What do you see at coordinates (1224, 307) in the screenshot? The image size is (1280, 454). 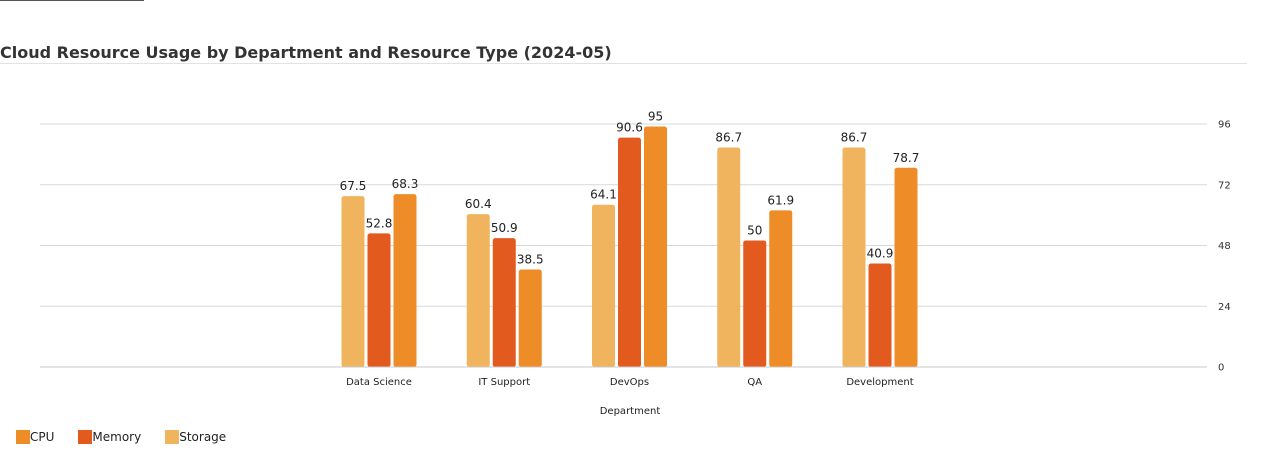 I see `y-tick-label: 24` at bounding box center [1224, 307].